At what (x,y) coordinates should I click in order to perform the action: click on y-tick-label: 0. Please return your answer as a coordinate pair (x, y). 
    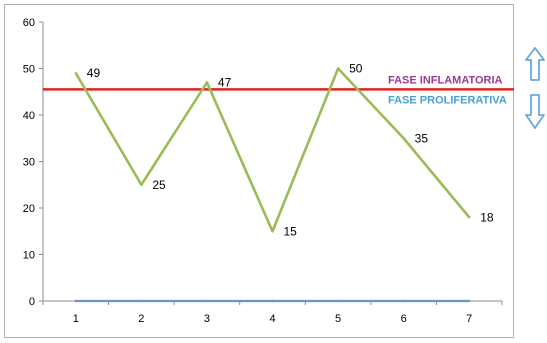
    Looking at the image, I should click on (32, 302).